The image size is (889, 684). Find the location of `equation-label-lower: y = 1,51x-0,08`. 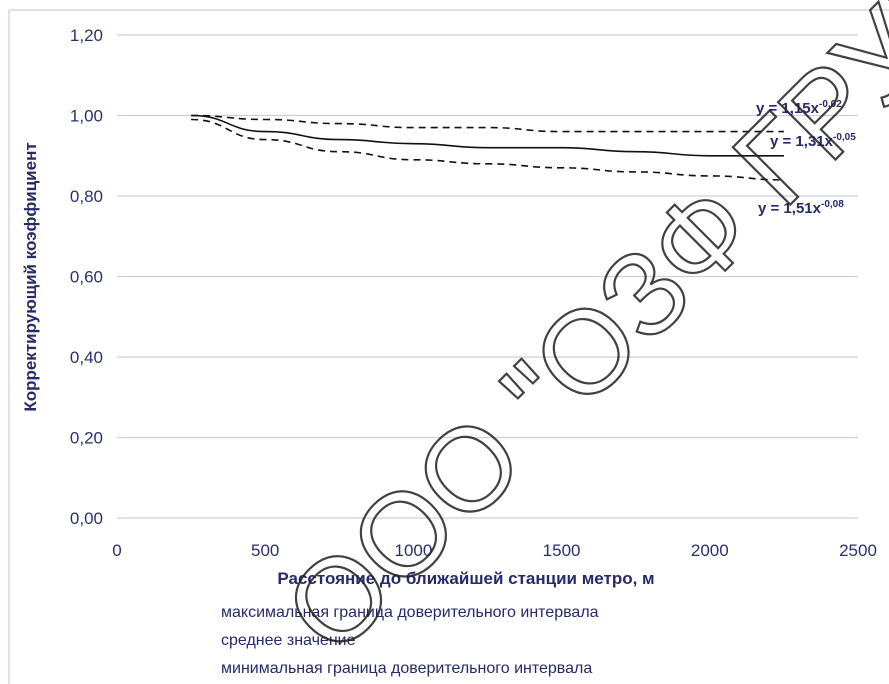

equation-label-lower: y = 1,51x-0,08 is located at coordinates (801, 208).